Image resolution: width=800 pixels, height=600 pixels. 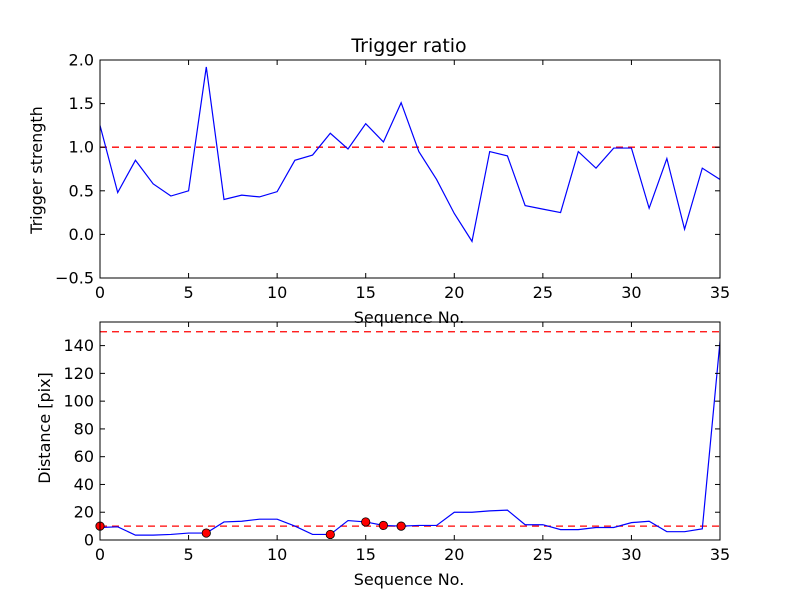 I want to click on y-tick-label: 120, so click(x=78, y=373).